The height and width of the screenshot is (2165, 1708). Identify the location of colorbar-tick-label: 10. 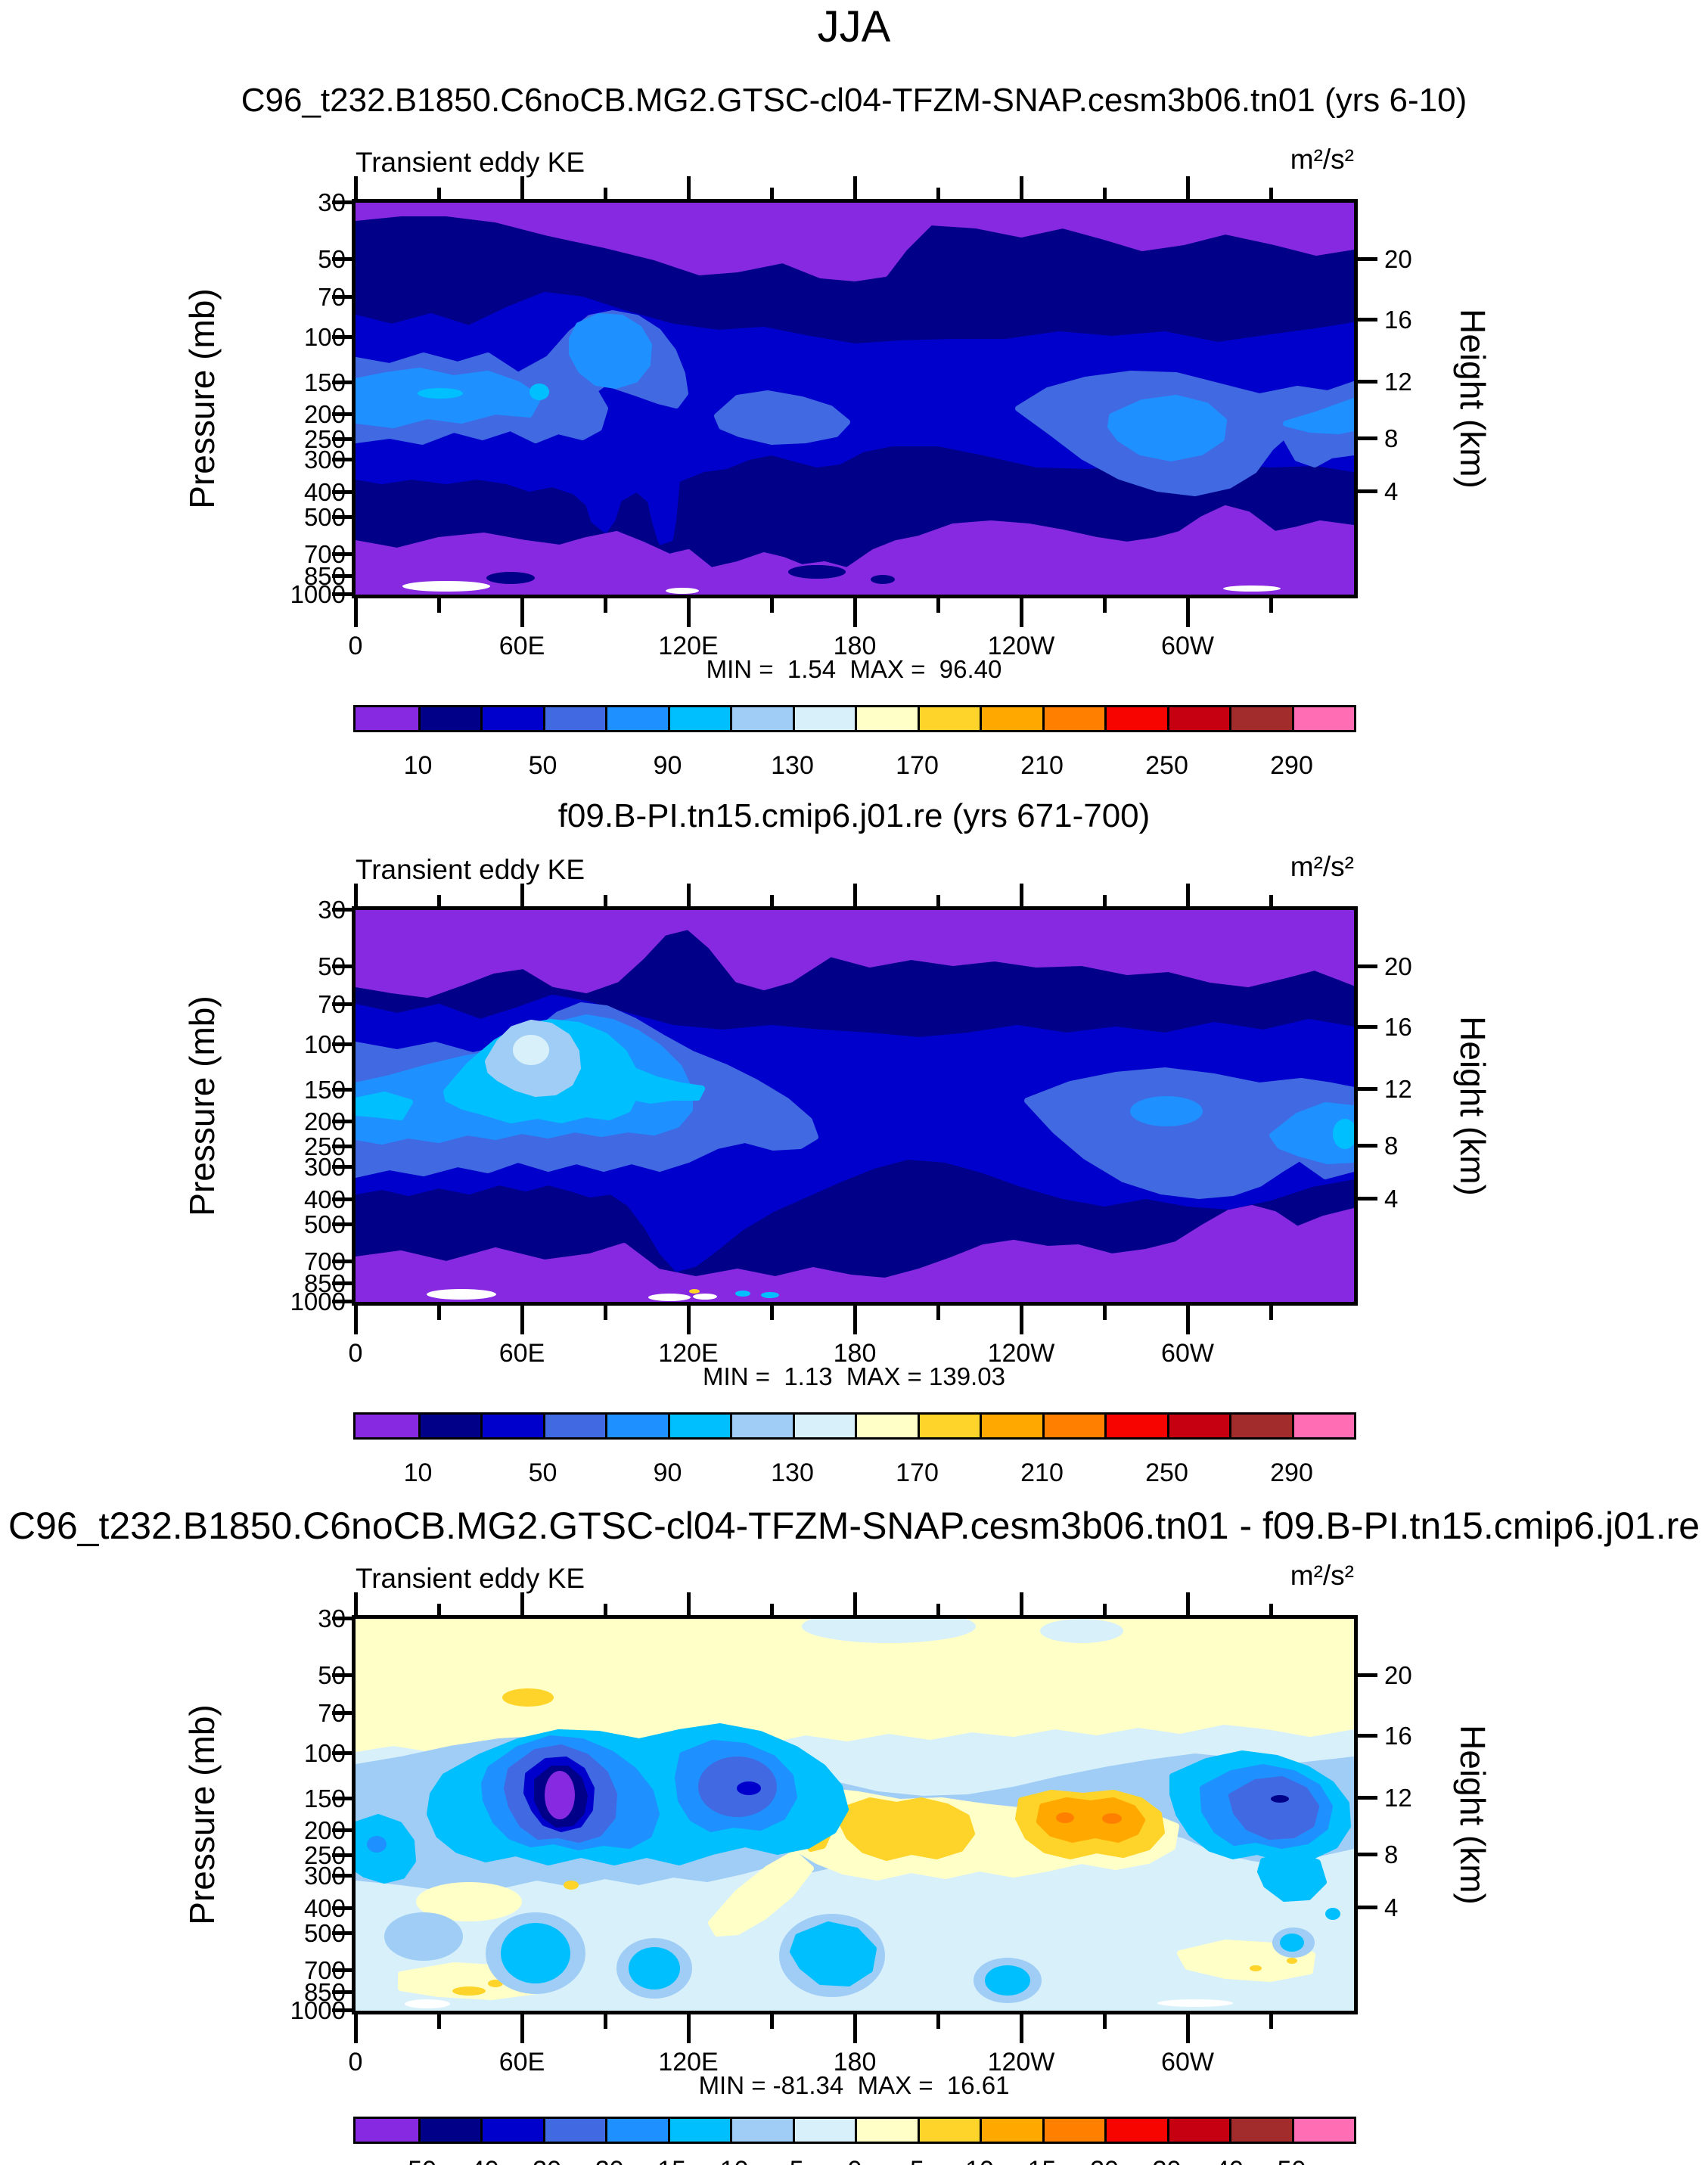
(418, 765).